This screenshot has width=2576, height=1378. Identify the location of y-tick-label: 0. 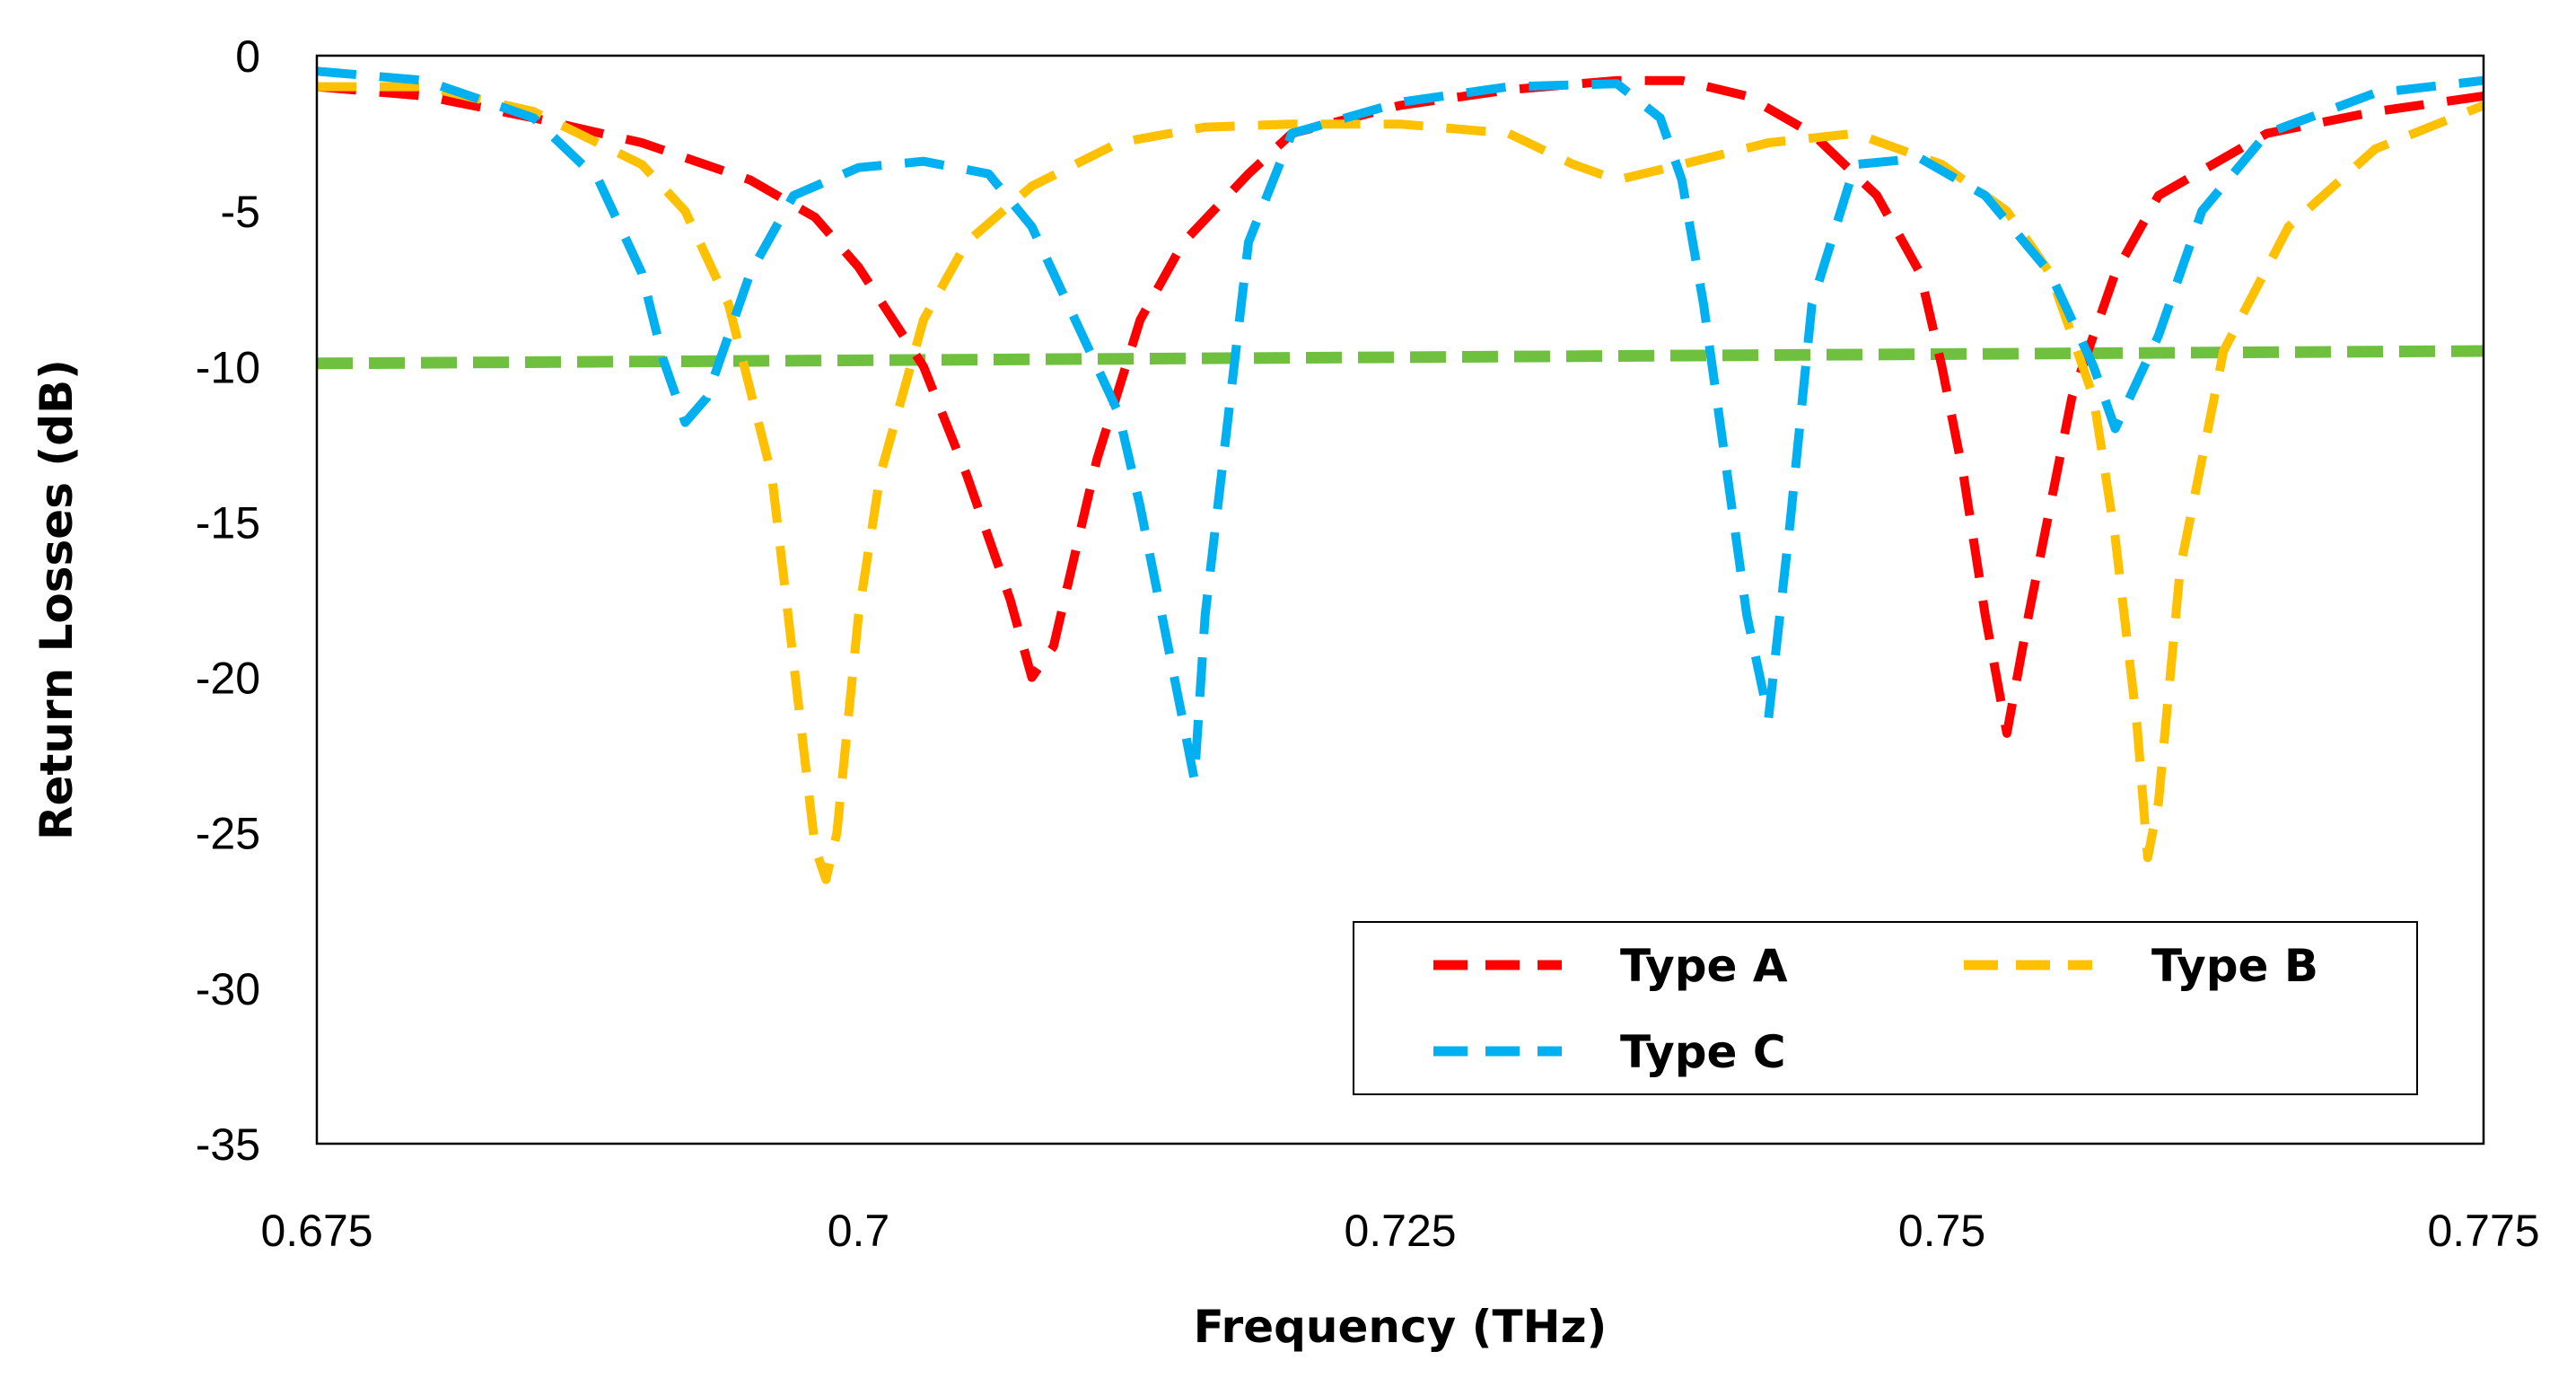
(247, 56).